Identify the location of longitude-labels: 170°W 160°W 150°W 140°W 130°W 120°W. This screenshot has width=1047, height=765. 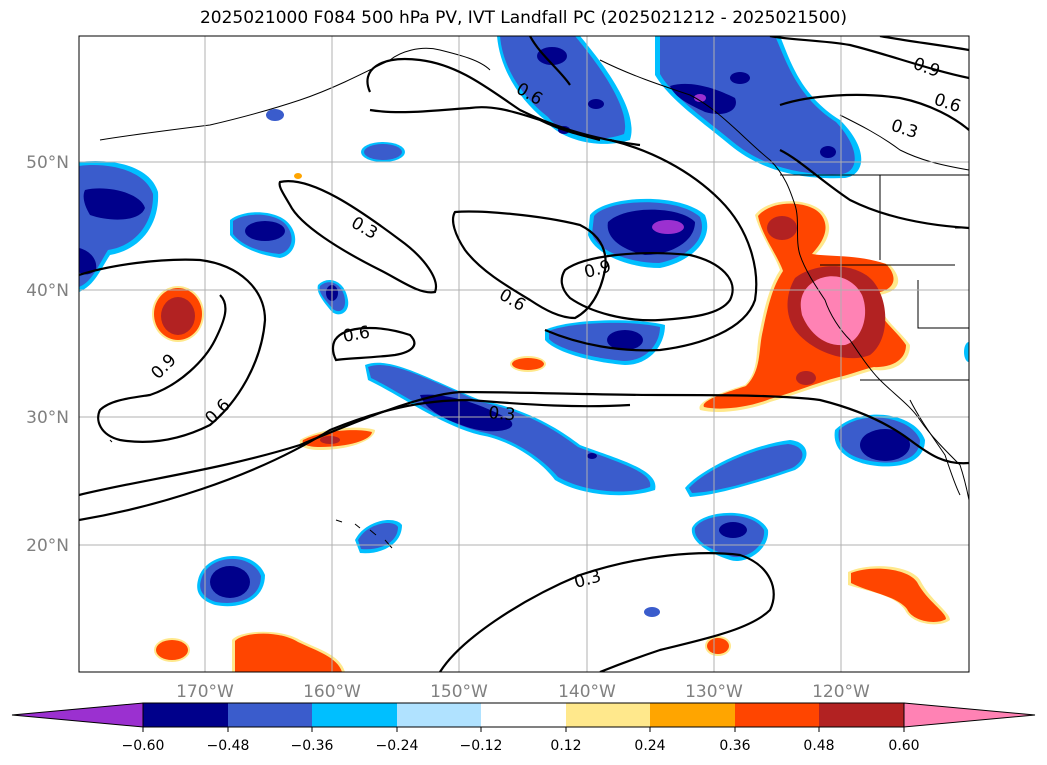
(523, 692).